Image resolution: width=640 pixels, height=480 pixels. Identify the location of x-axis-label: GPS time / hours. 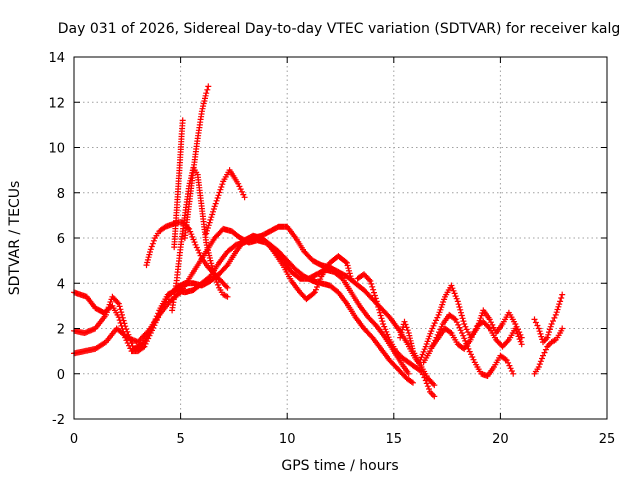
(339, 466).